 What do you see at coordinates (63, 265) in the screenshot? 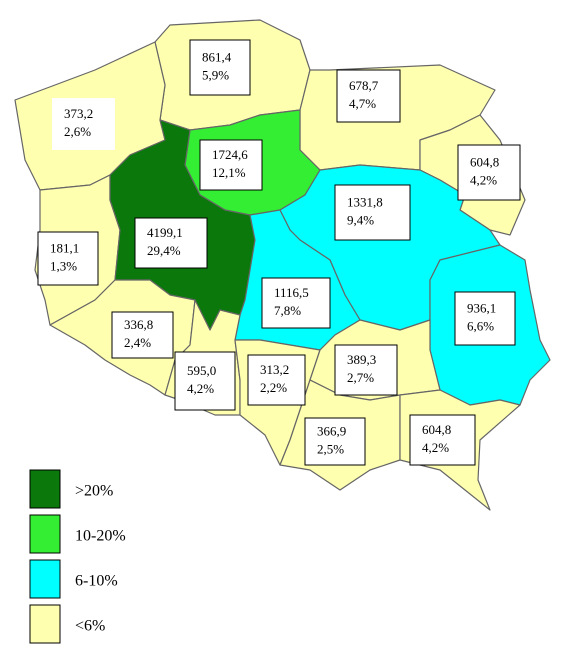
I see `region-share: 1,3%` at bounding box center [63, 265].